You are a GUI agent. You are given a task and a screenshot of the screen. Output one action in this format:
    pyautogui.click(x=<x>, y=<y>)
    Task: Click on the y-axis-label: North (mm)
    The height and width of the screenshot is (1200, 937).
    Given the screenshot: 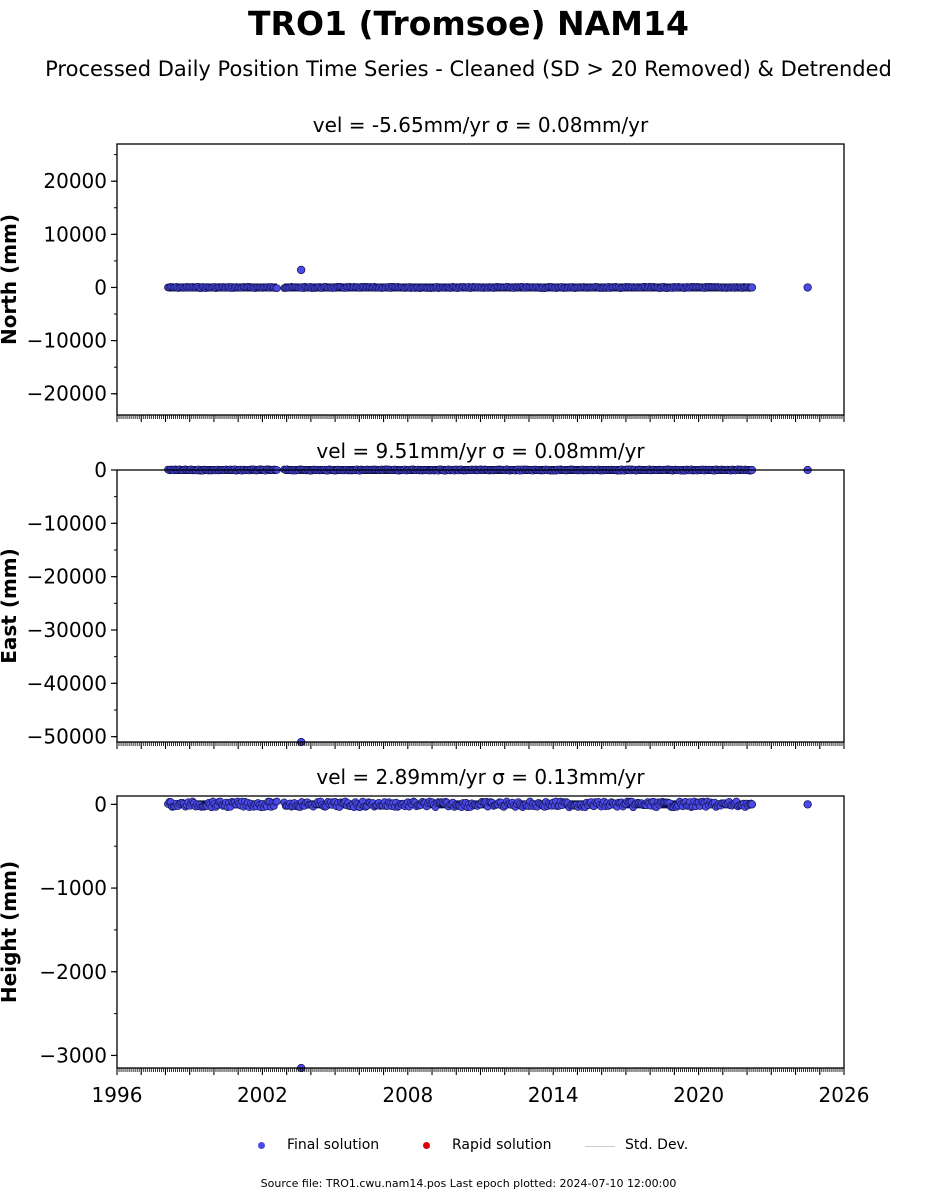 What is the action you would take?
    pyautogui.click(x=10, y=279)
    